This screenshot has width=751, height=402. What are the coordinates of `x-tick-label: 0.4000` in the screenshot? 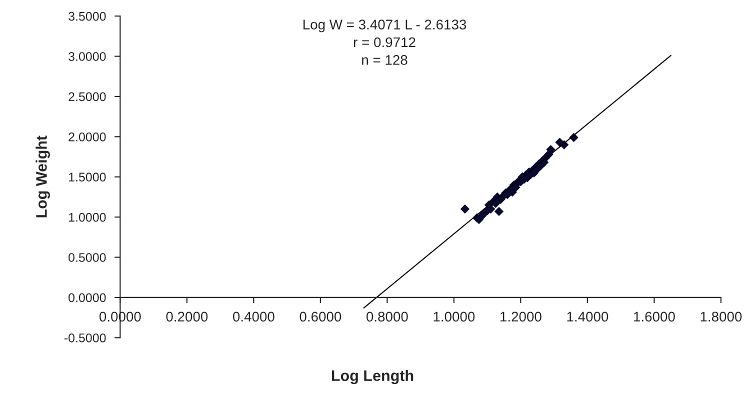 It's located at (253, 317).